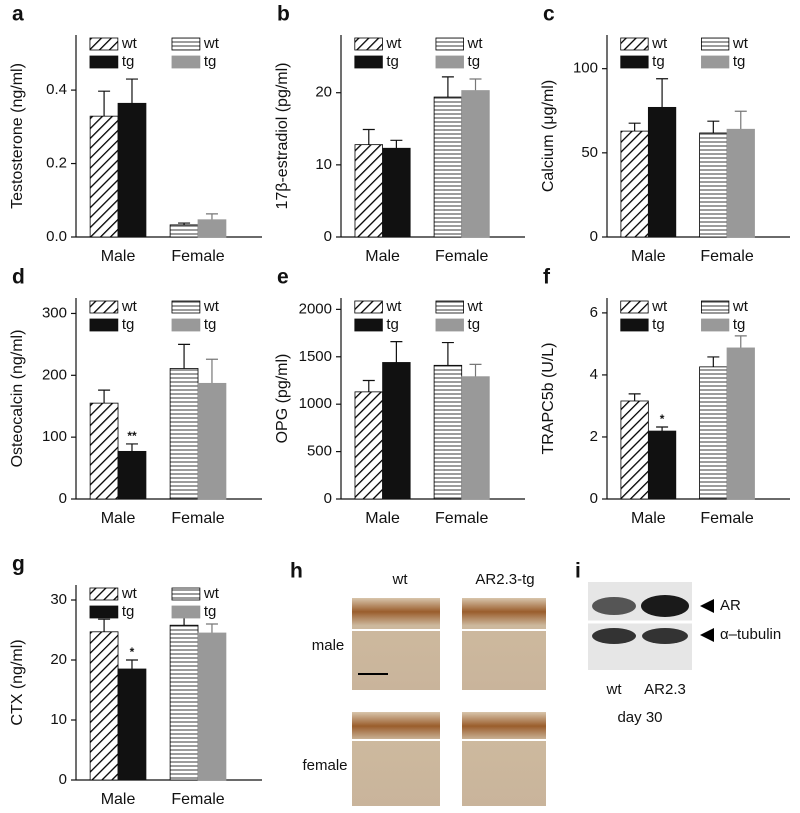  What do you see at coordinates (315, 356) in the screenshot?
I see `y-tick-label: 1500` at bounding box center [315, 356].